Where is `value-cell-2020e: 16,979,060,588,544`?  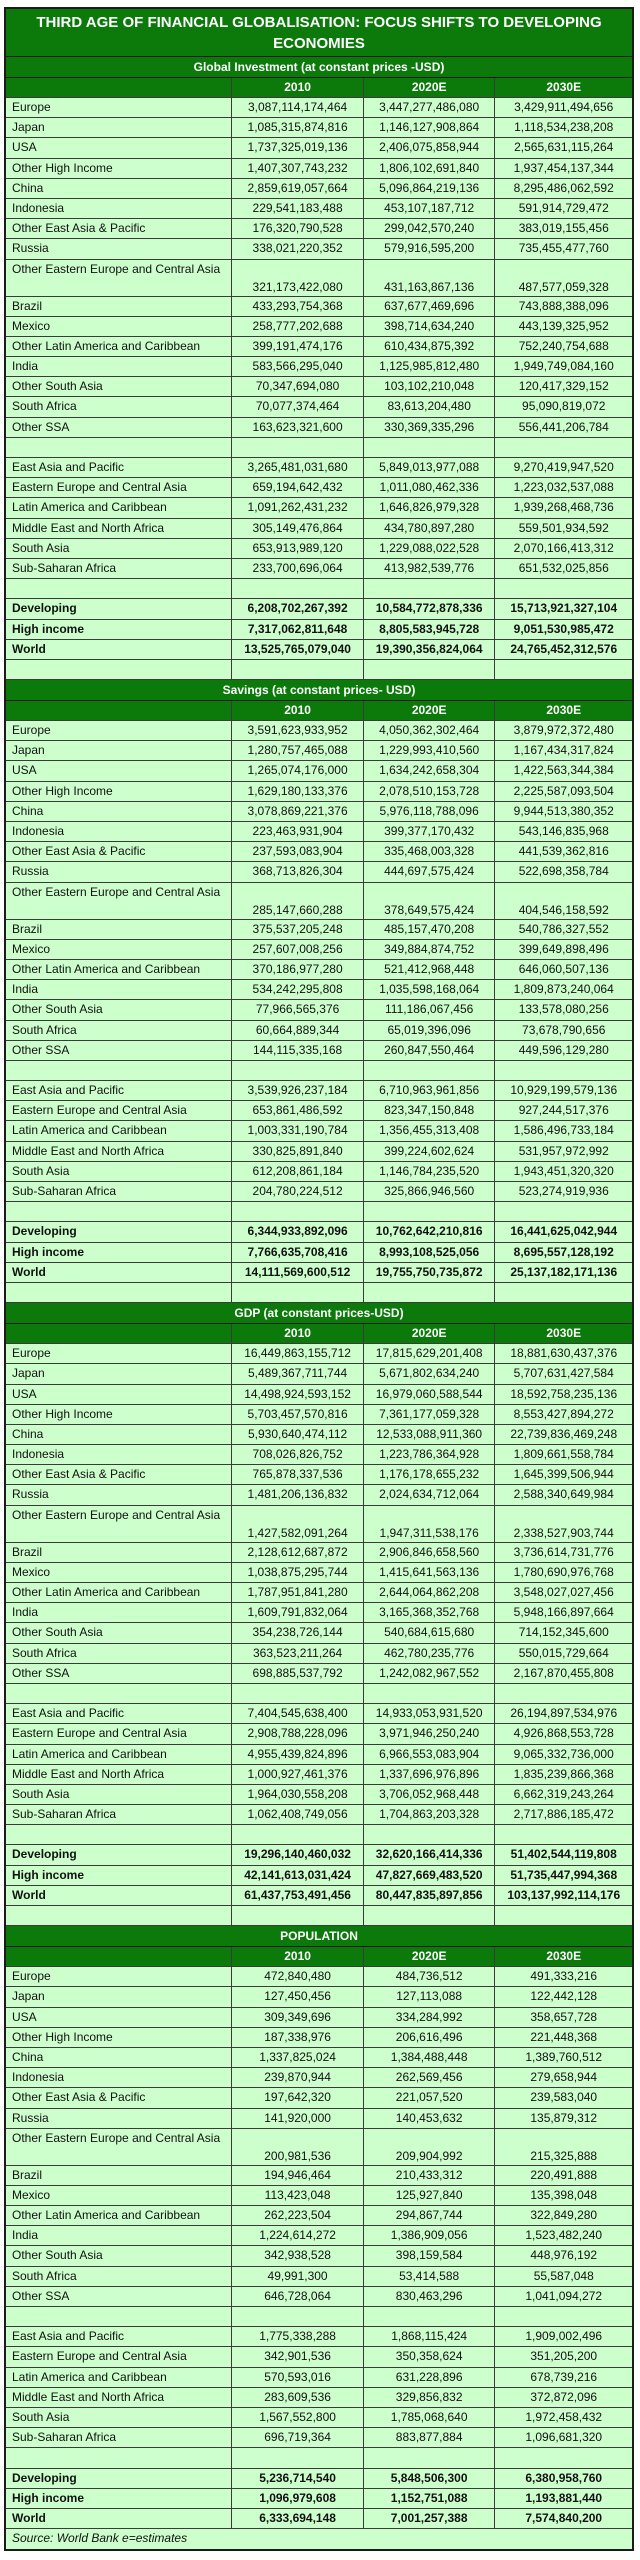
value-cell-2020e: 16,979,060,588,544 is located at coordinates (430, 1394).